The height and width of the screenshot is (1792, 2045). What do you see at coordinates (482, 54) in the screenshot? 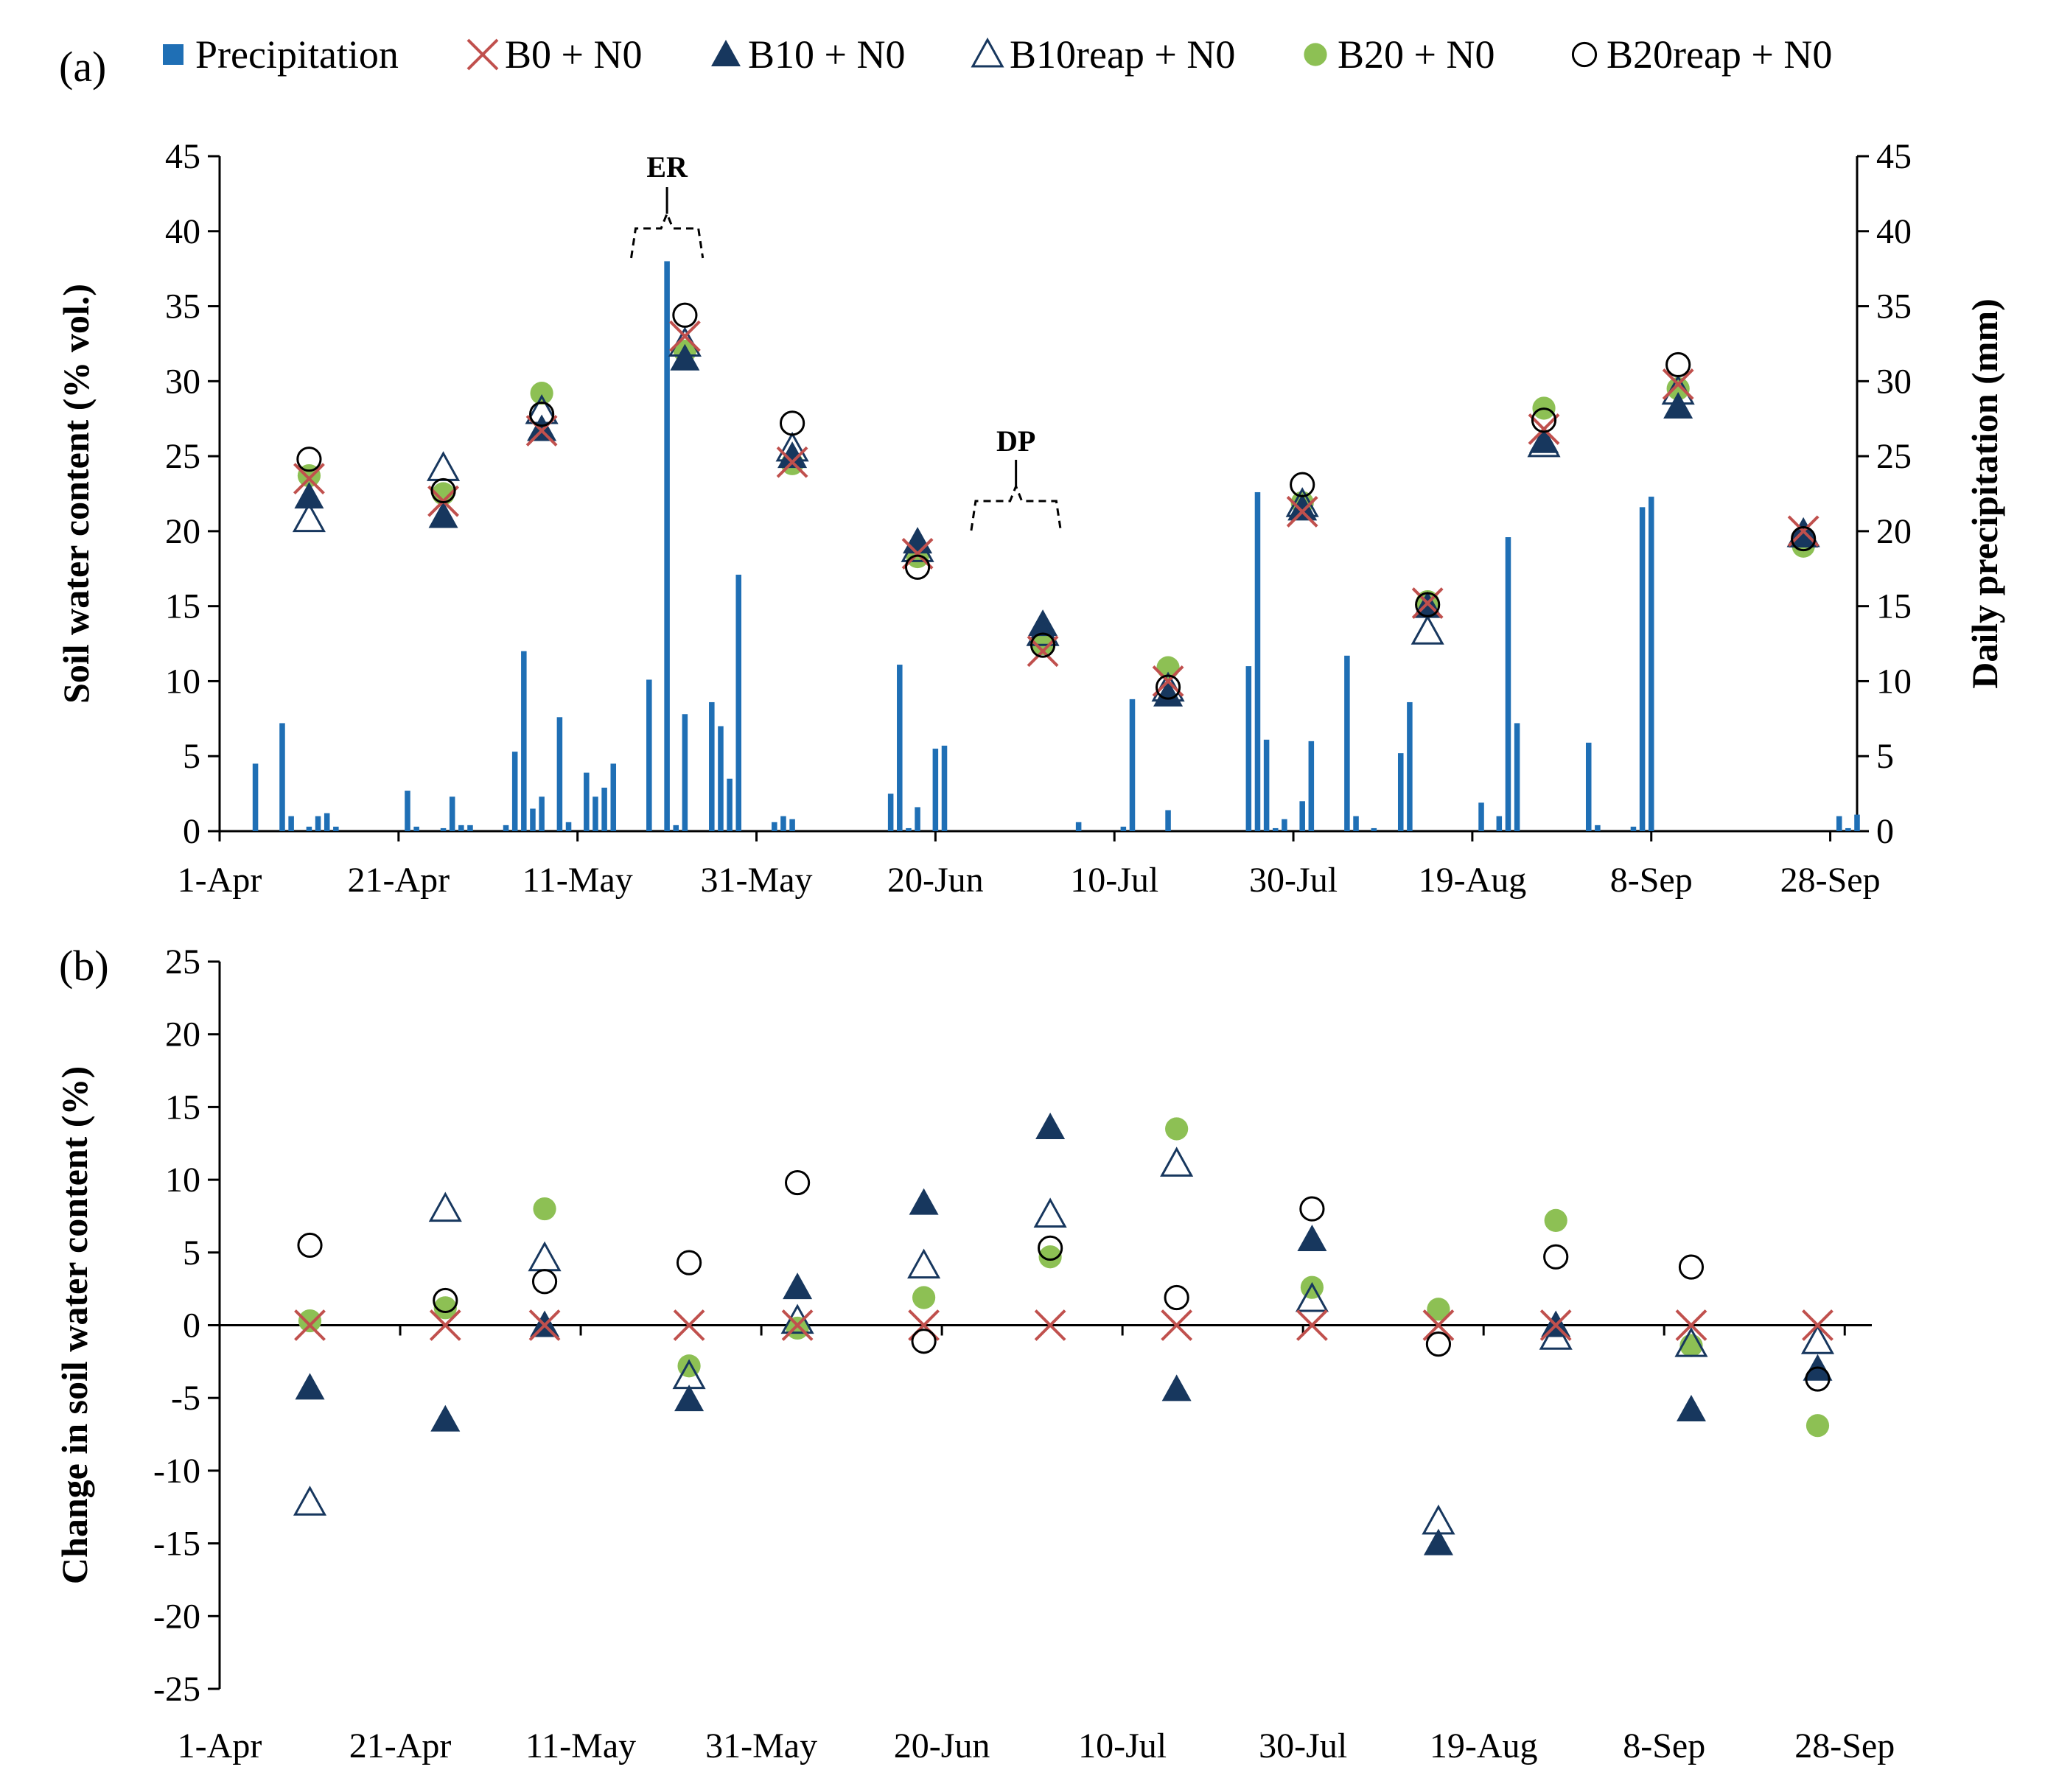
I see `cross-icon` at bounding box center [482, 54].